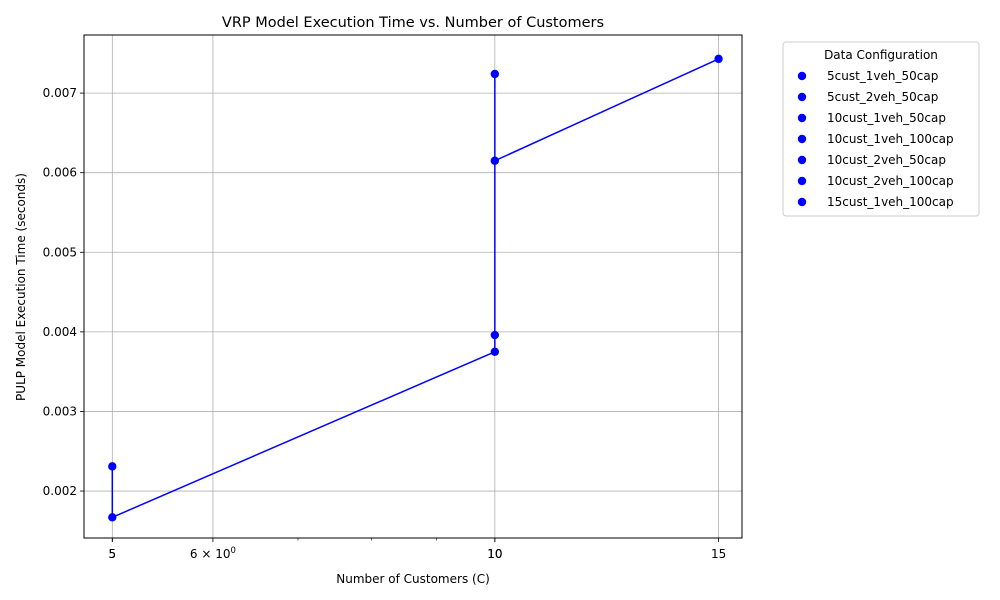  What do you see at coordinates (495, 335) in the screenshot?
I see `data-point-10cust_1veh_100cap` at bounding box center [495, 335].